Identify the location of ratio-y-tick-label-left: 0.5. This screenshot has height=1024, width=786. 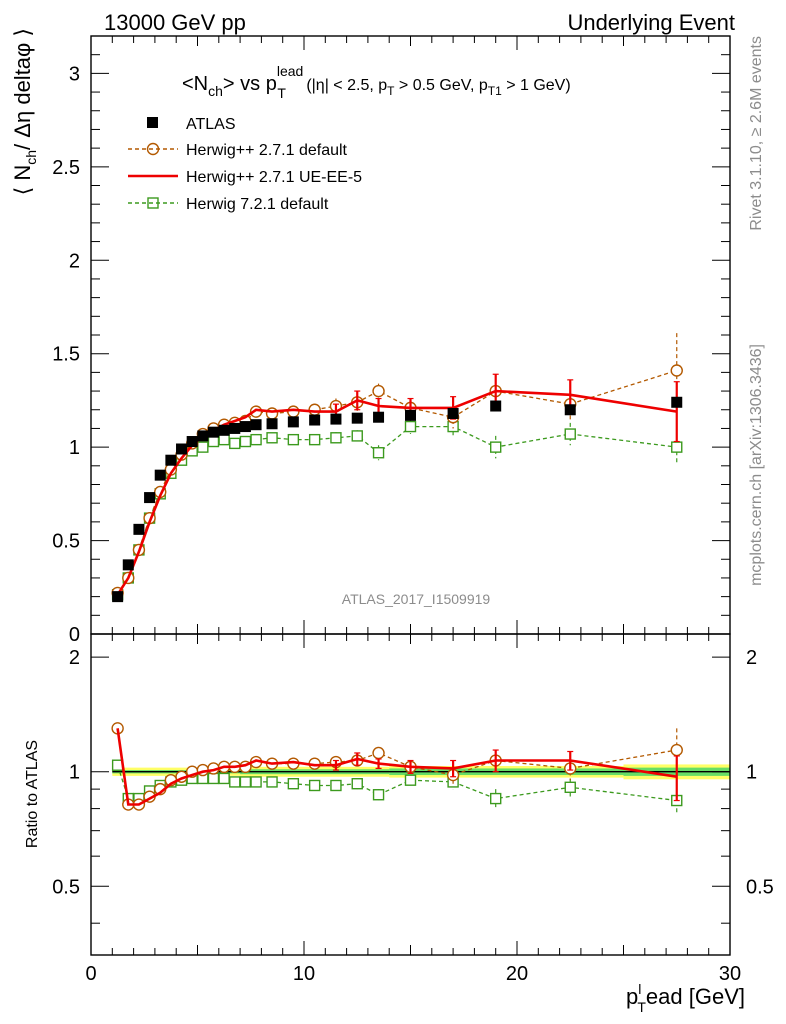
(66, 887).